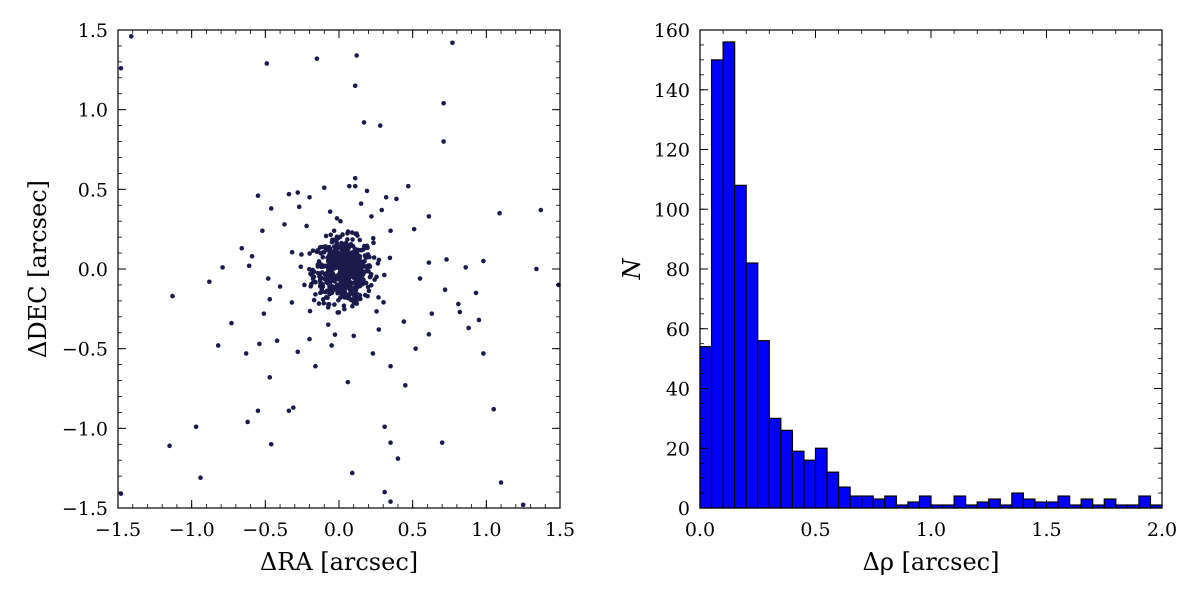 Image resolution: width=1200 pixels, height=600 pixels. Describe the element at coordinates (93, 111) in the screenshot. I see `y-tick-label: 1.0` at that location.